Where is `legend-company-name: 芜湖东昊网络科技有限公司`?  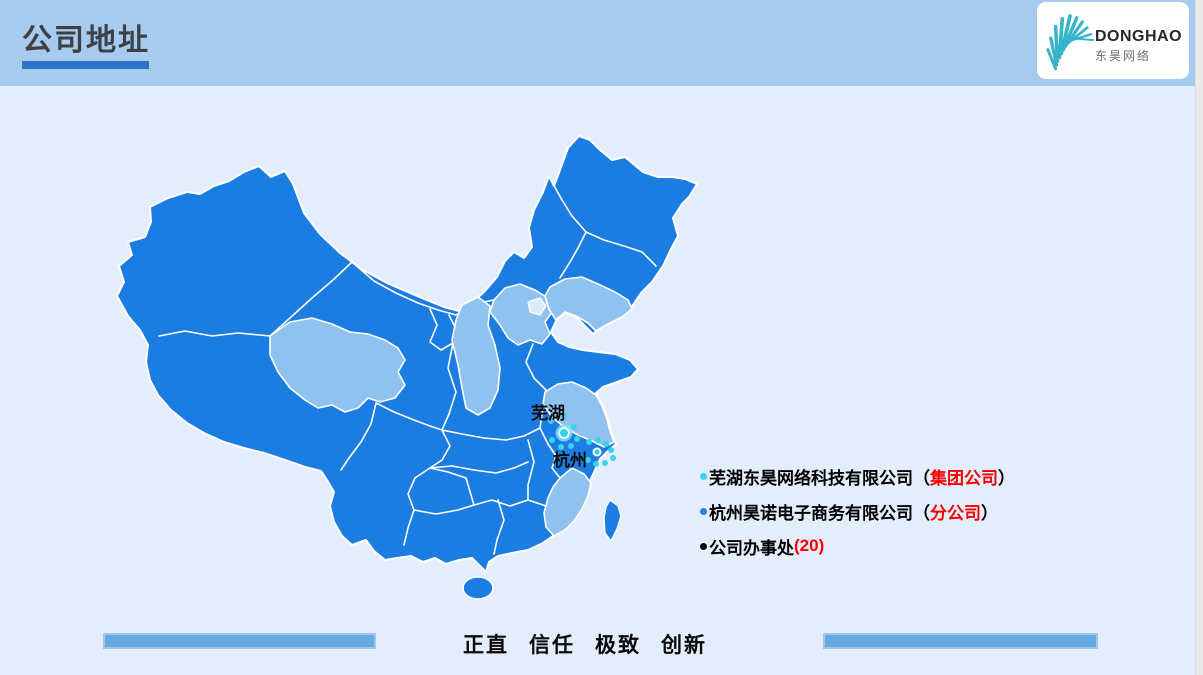
legend-company-name: 芜湖东昊网络科技有限公司 is located at coordinates (811, 478).